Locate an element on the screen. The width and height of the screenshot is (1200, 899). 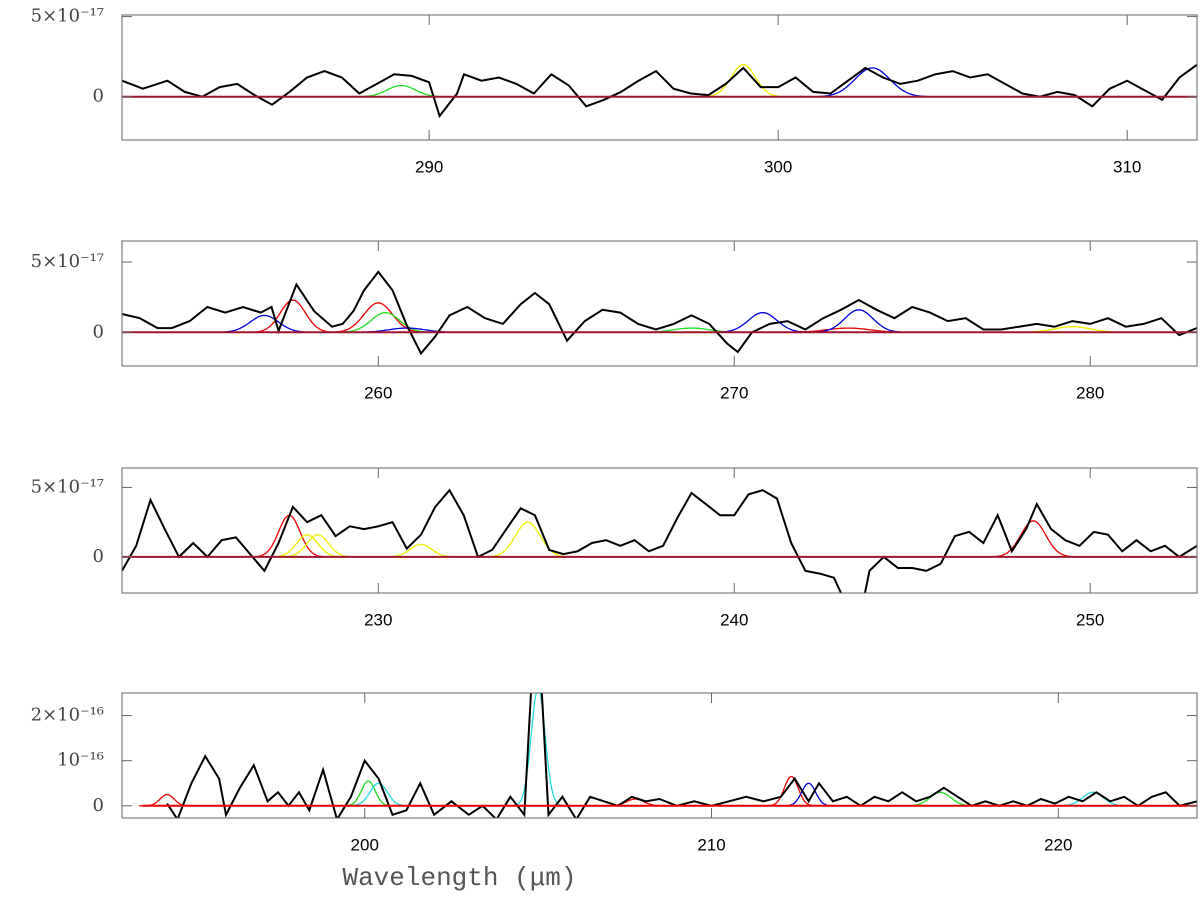
x-tick-label: 310 is located at coordinates (1127, 166).